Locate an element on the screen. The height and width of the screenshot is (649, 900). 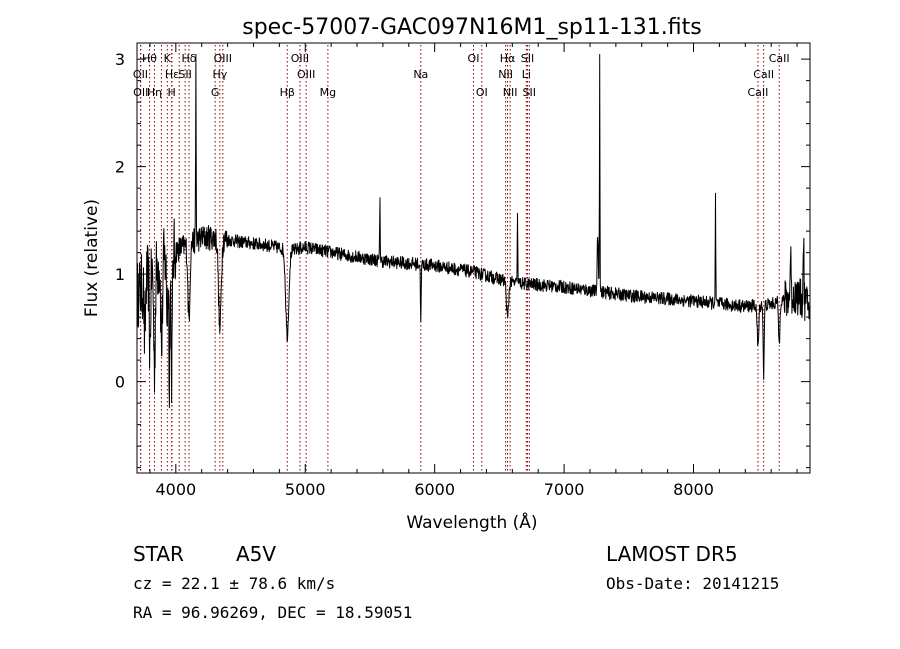
line-label: Hγ is located at coordinates (219, 74).